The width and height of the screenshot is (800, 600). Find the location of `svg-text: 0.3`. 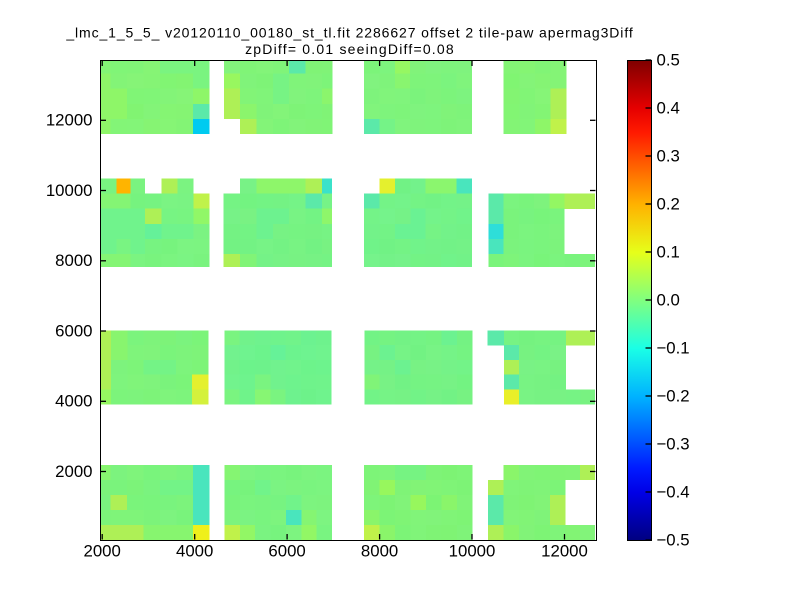

svg-text: 0.3 is located at coordinates (668, 155).